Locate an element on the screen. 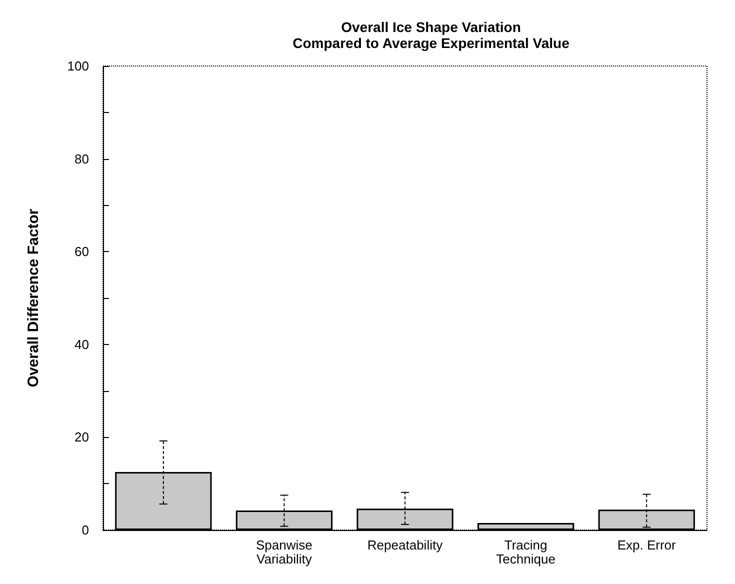 This screenshot has height=584, width=735. y-tick-label: 40 is located at coordinates (81, 344).